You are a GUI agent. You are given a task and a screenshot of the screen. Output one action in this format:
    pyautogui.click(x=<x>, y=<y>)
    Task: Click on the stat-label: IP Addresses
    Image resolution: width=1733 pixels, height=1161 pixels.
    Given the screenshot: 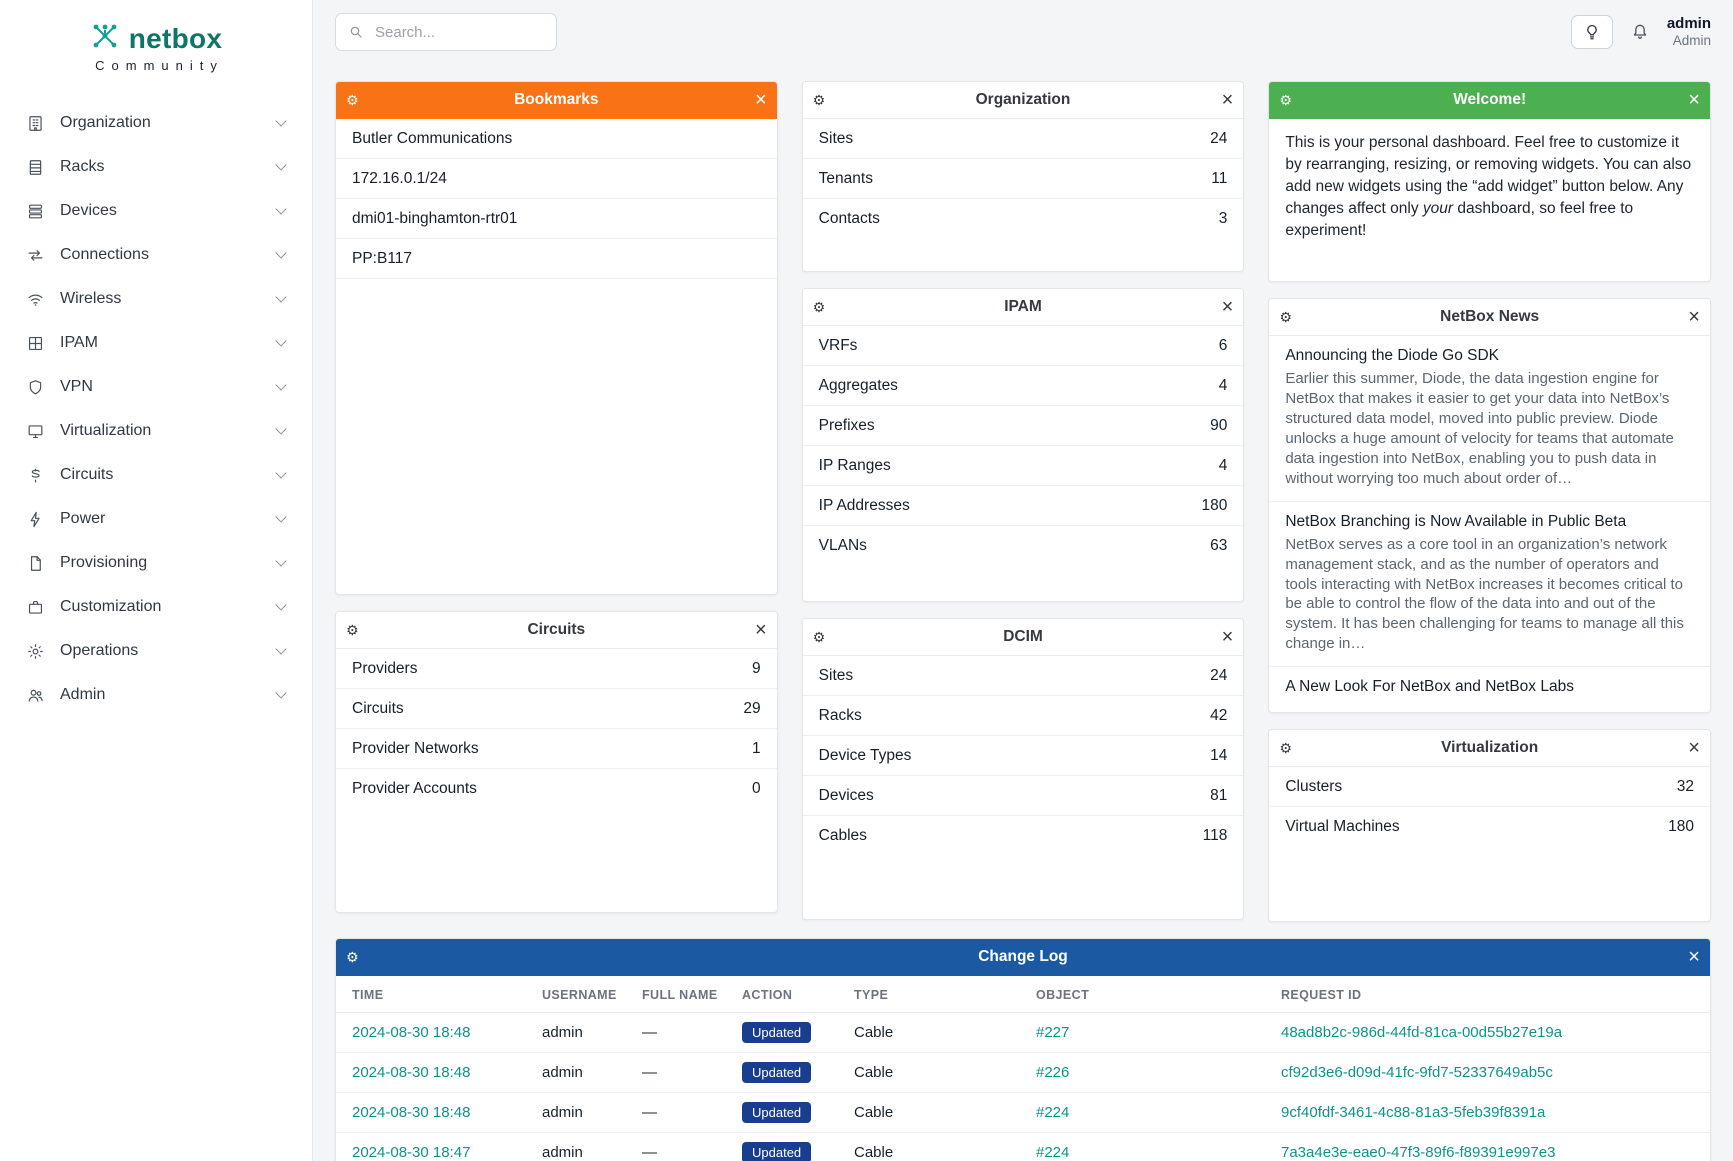 What is the action you would take?
    pyautogui.click(x=864, y=505)
    